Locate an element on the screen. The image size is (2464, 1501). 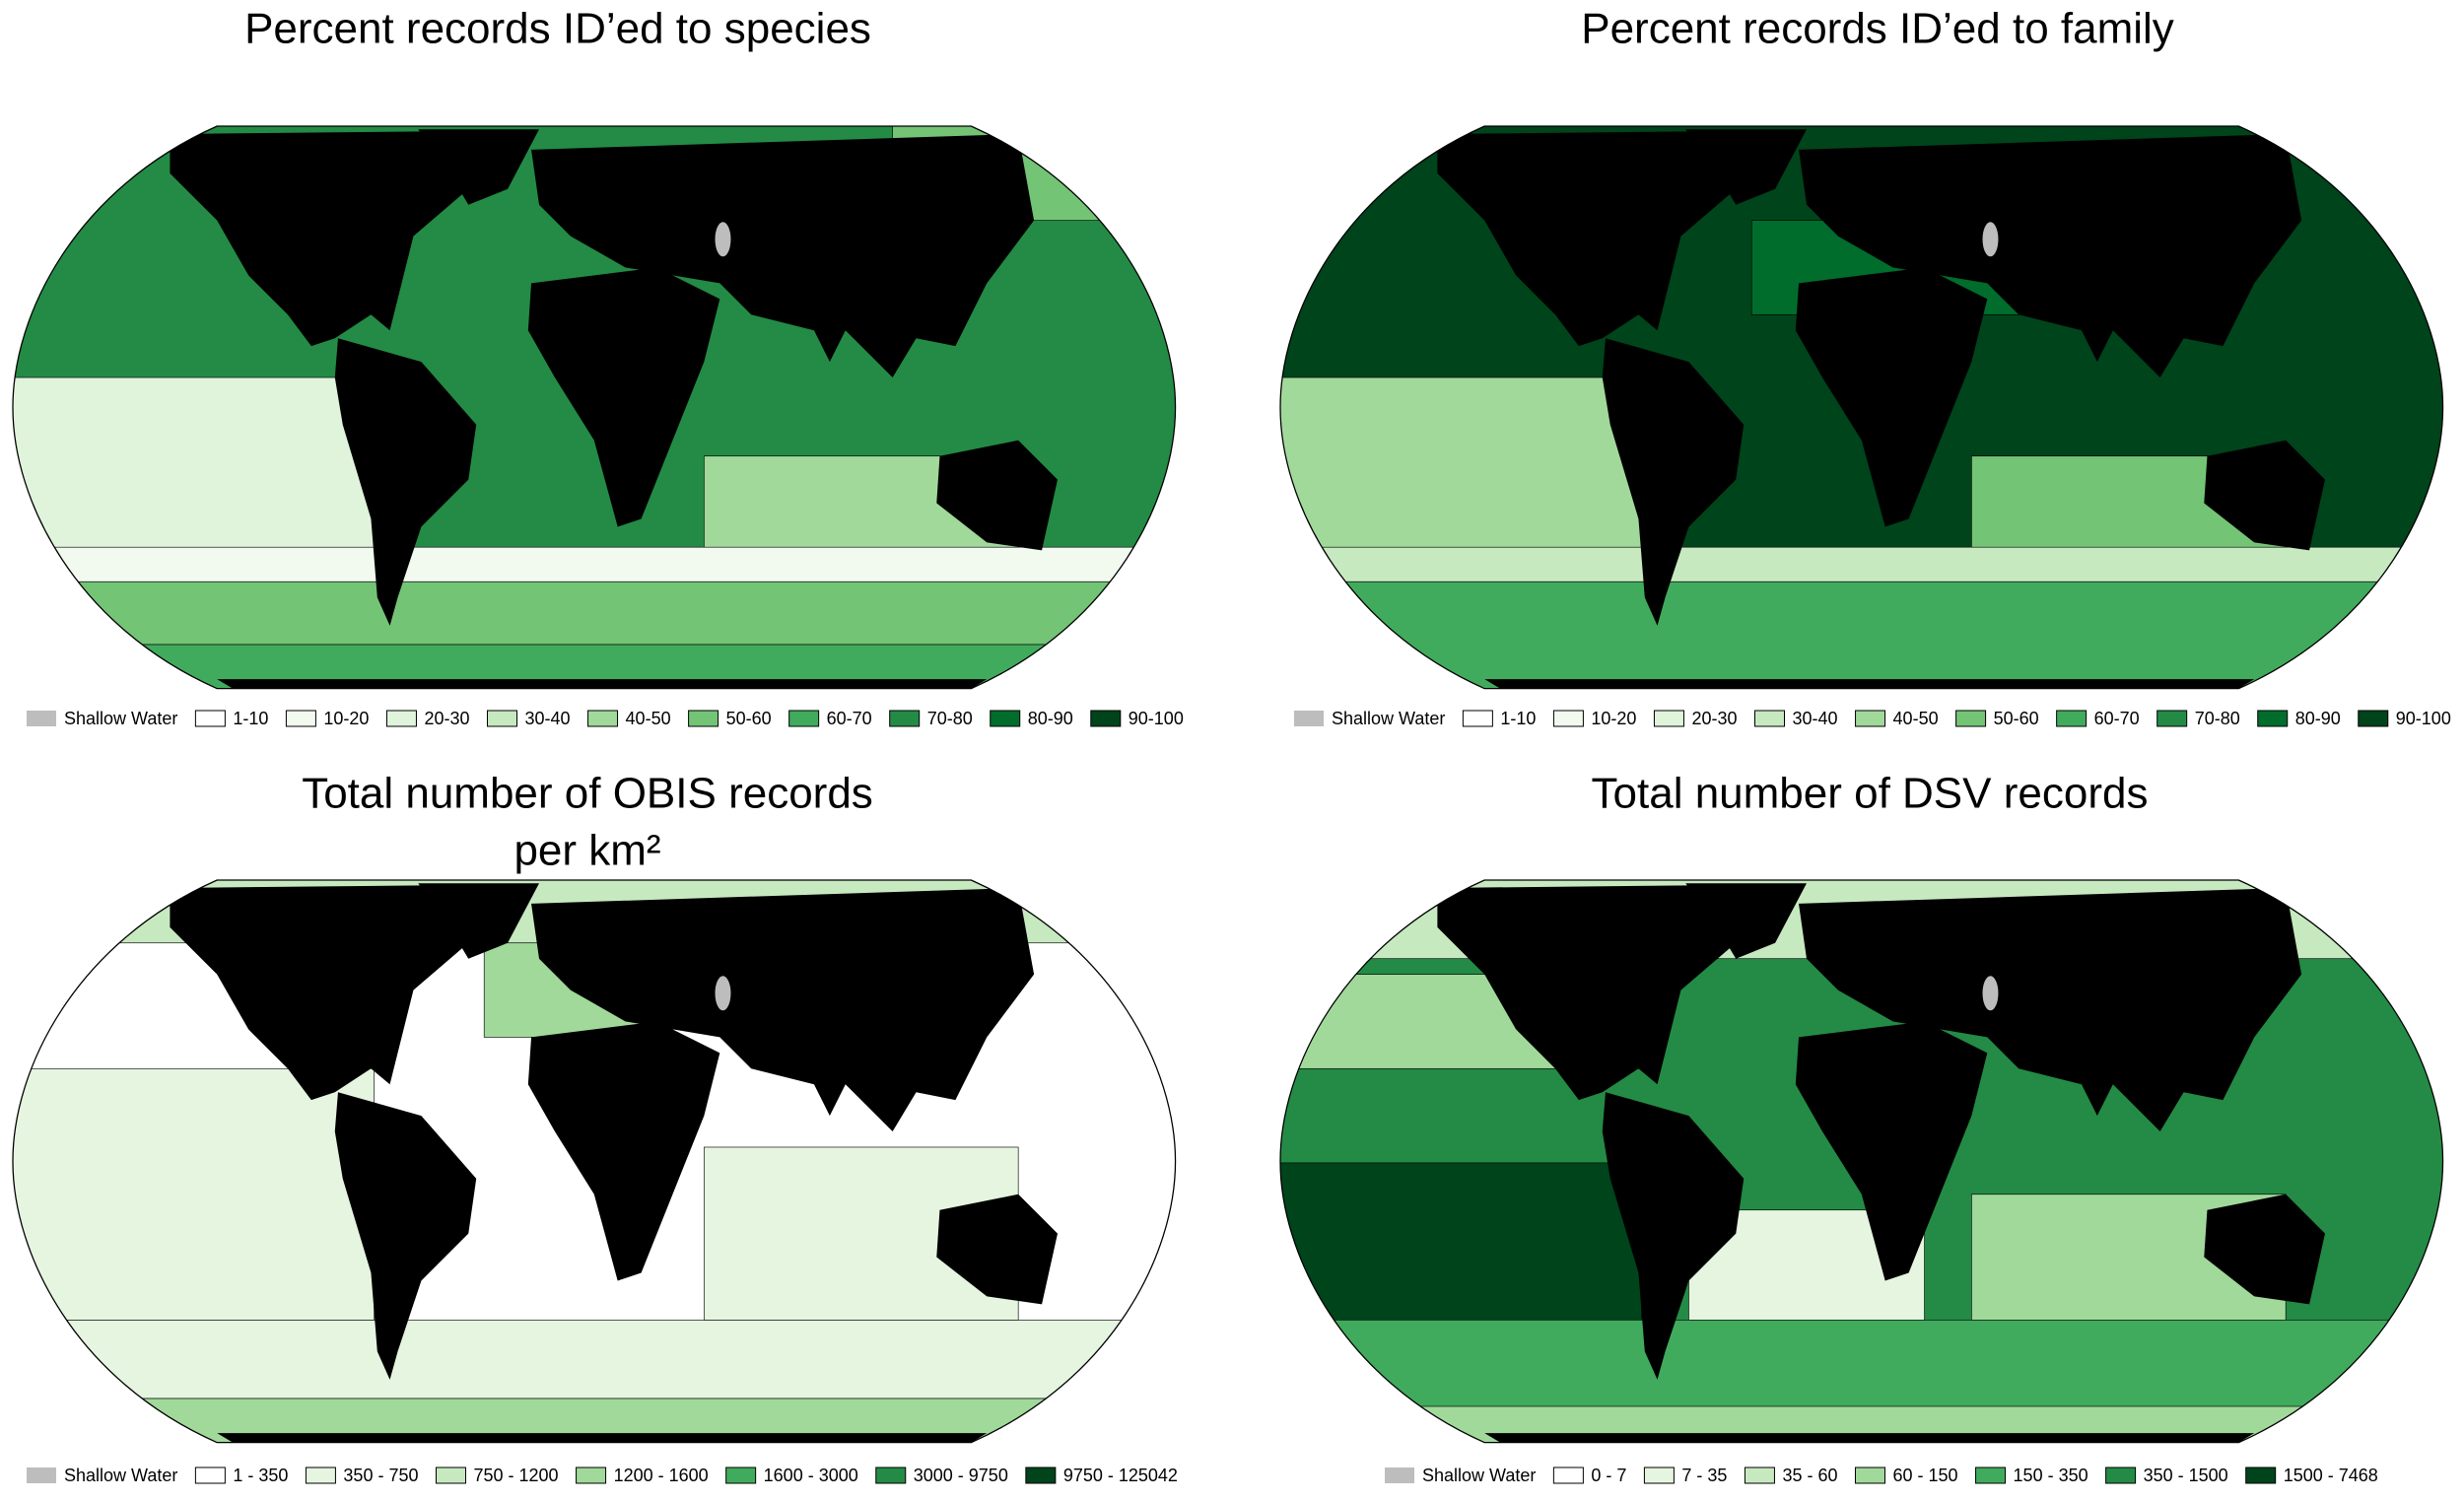
legend-label: 7 - 35 is located at coordinates (1704, 1475).